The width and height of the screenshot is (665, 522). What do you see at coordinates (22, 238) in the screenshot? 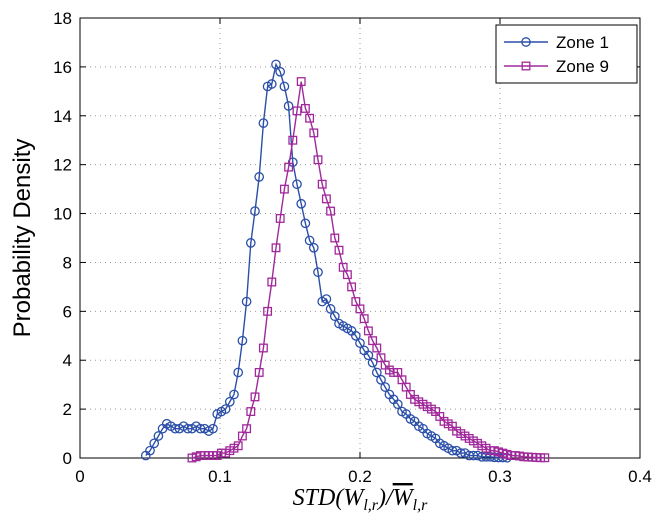
I see `y-axis-label: Probability Density` at bounding box center [22, 238].